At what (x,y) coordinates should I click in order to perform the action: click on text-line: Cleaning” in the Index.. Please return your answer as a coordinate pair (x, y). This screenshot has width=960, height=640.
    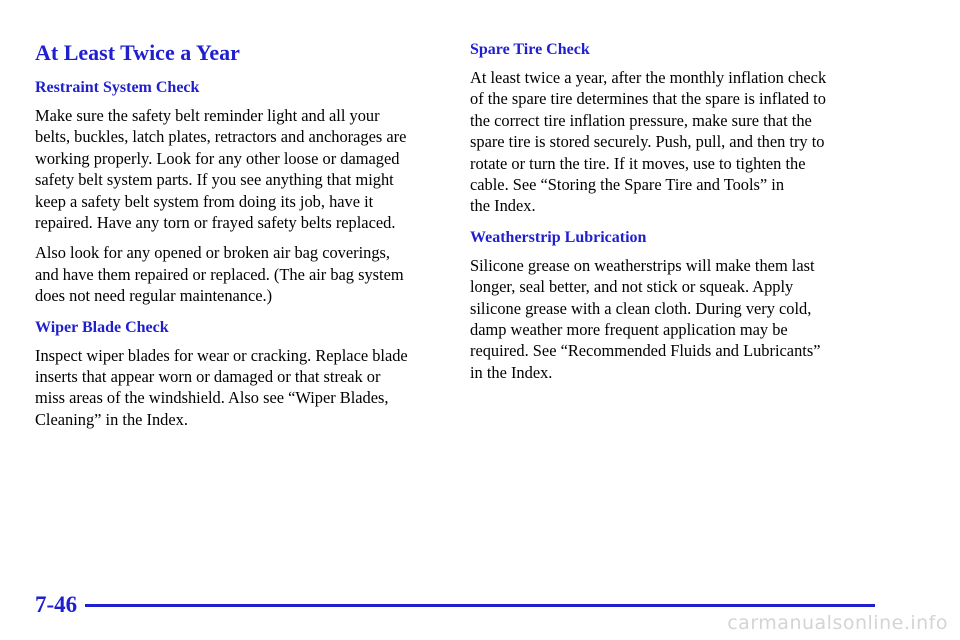
    Looking at the image, I should click on (111, 419).